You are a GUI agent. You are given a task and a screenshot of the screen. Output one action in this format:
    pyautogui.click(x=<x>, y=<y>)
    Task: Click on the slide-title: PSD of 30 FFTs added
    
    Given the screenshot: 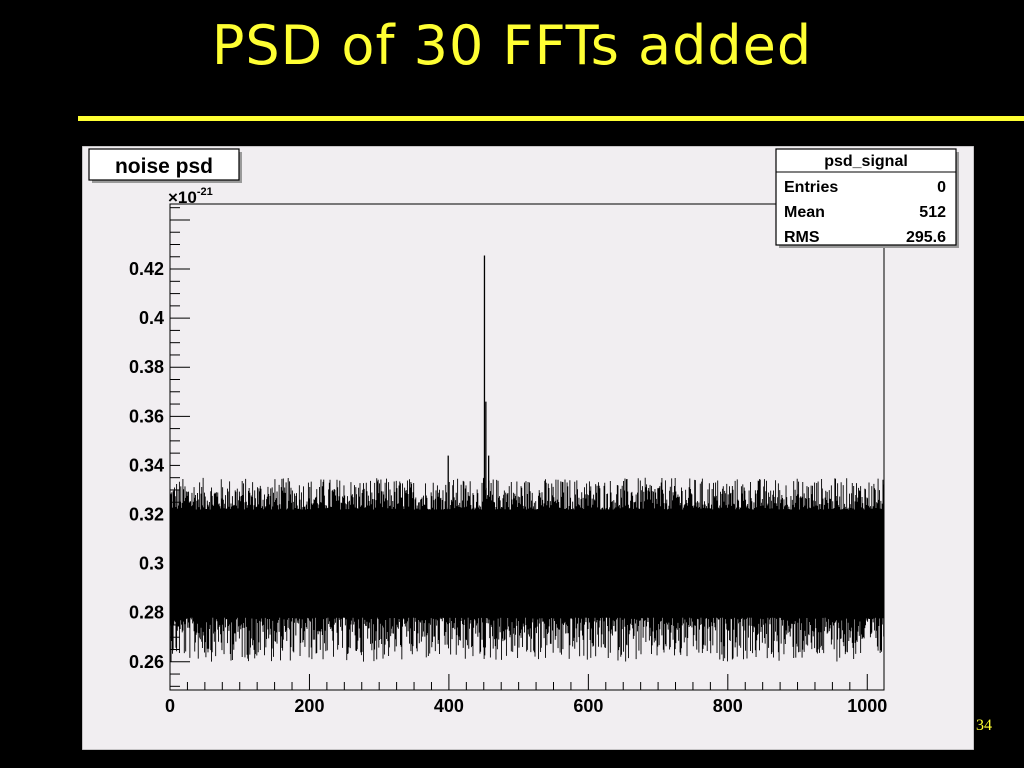 What is the action you would take?
    pyautogui.click(x=512, y=45)
    